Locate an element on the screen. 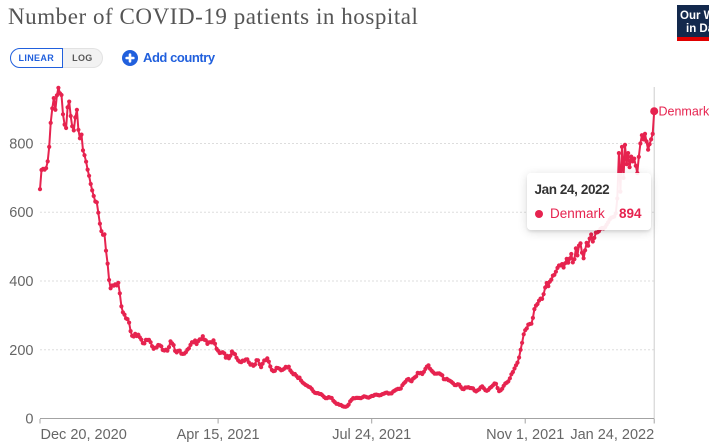 The width and height of the screenshot is (709, 446). svg-text: 200 is located at coordinates (21, 351).